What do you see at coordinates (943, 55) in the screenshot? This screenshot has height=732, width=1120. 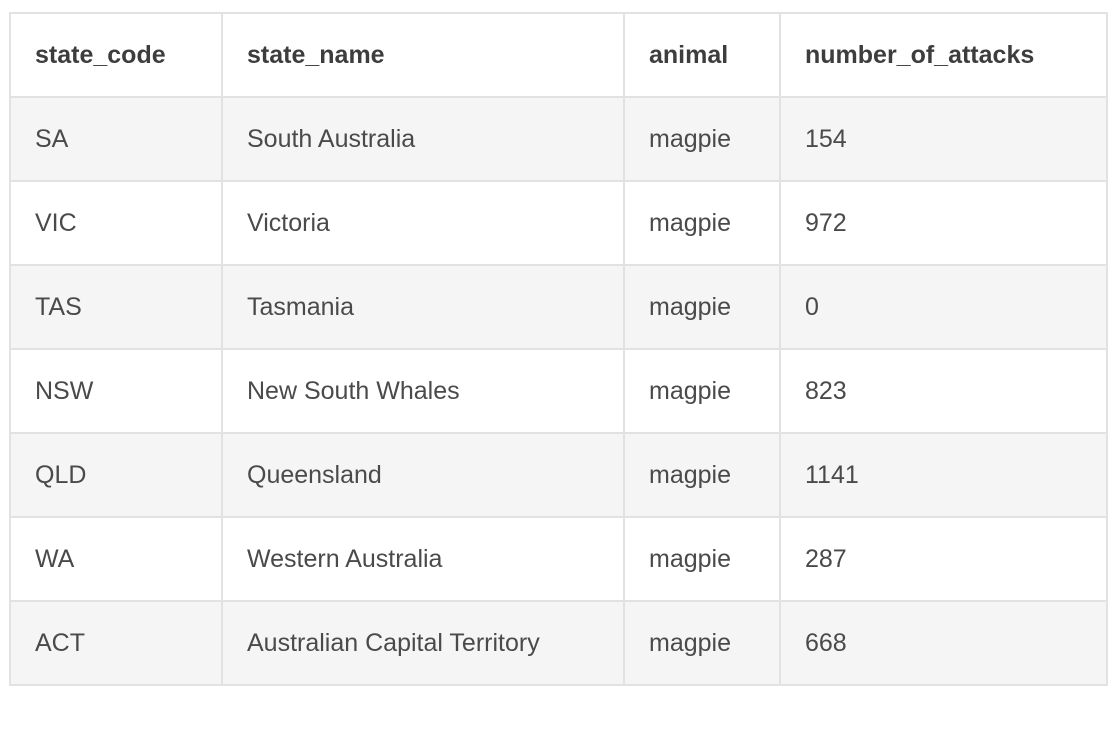 I see `column-header-number-of-attacks: number_of_attacks` at bounding box center [943, 55].